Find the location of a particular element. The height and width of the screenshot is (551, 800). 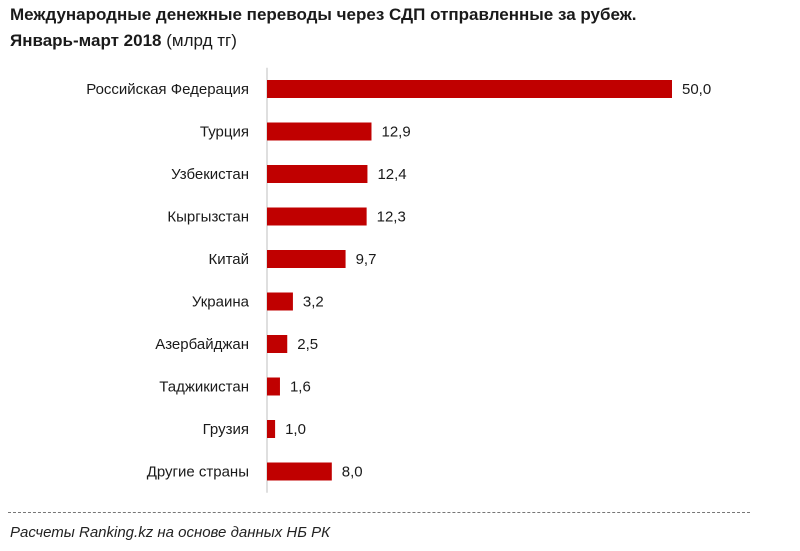

category-label: Турция is located at coordinates (224, 132).